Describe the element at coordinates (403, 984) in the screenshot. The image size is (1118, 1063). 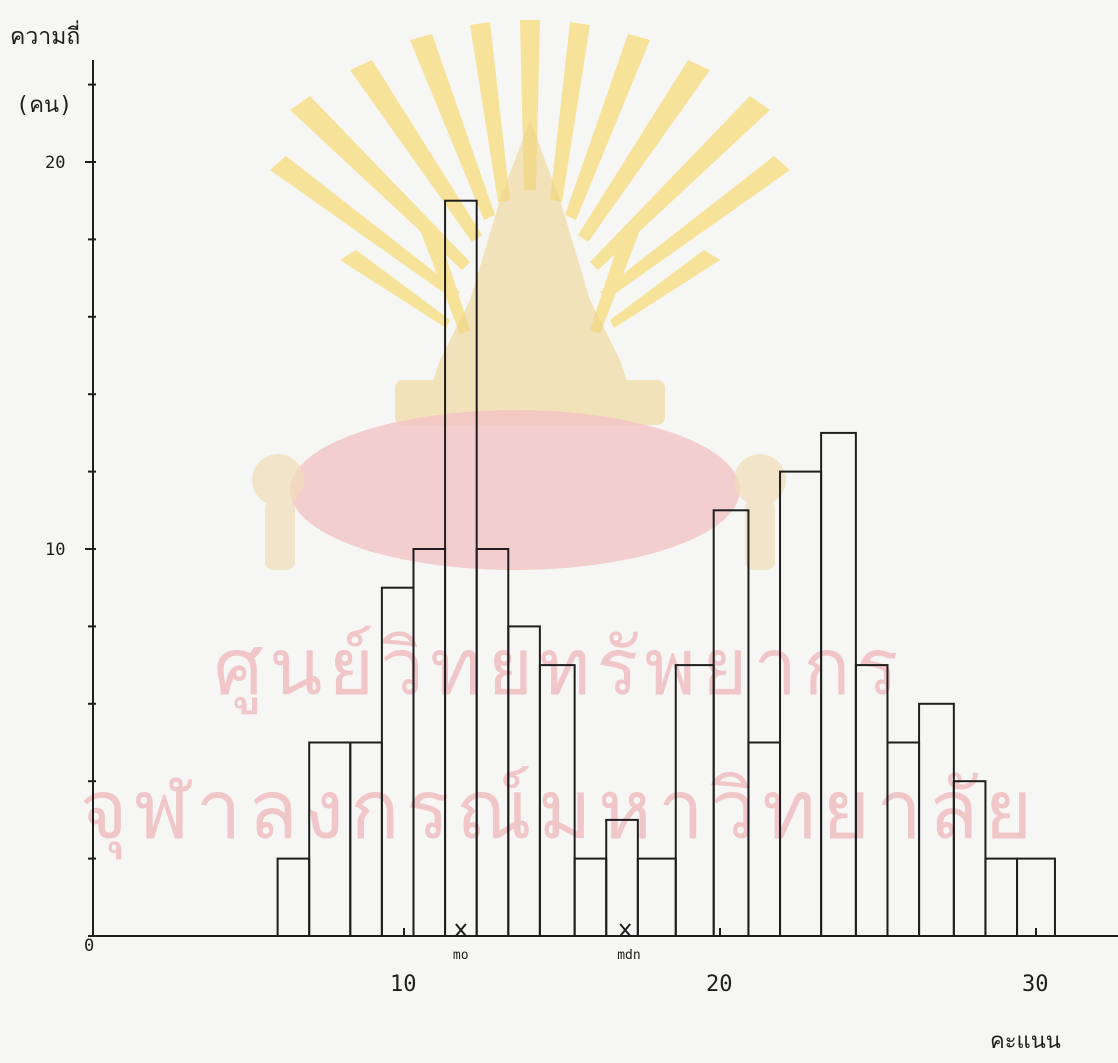
I see `x-tick-label: 10` at that location.